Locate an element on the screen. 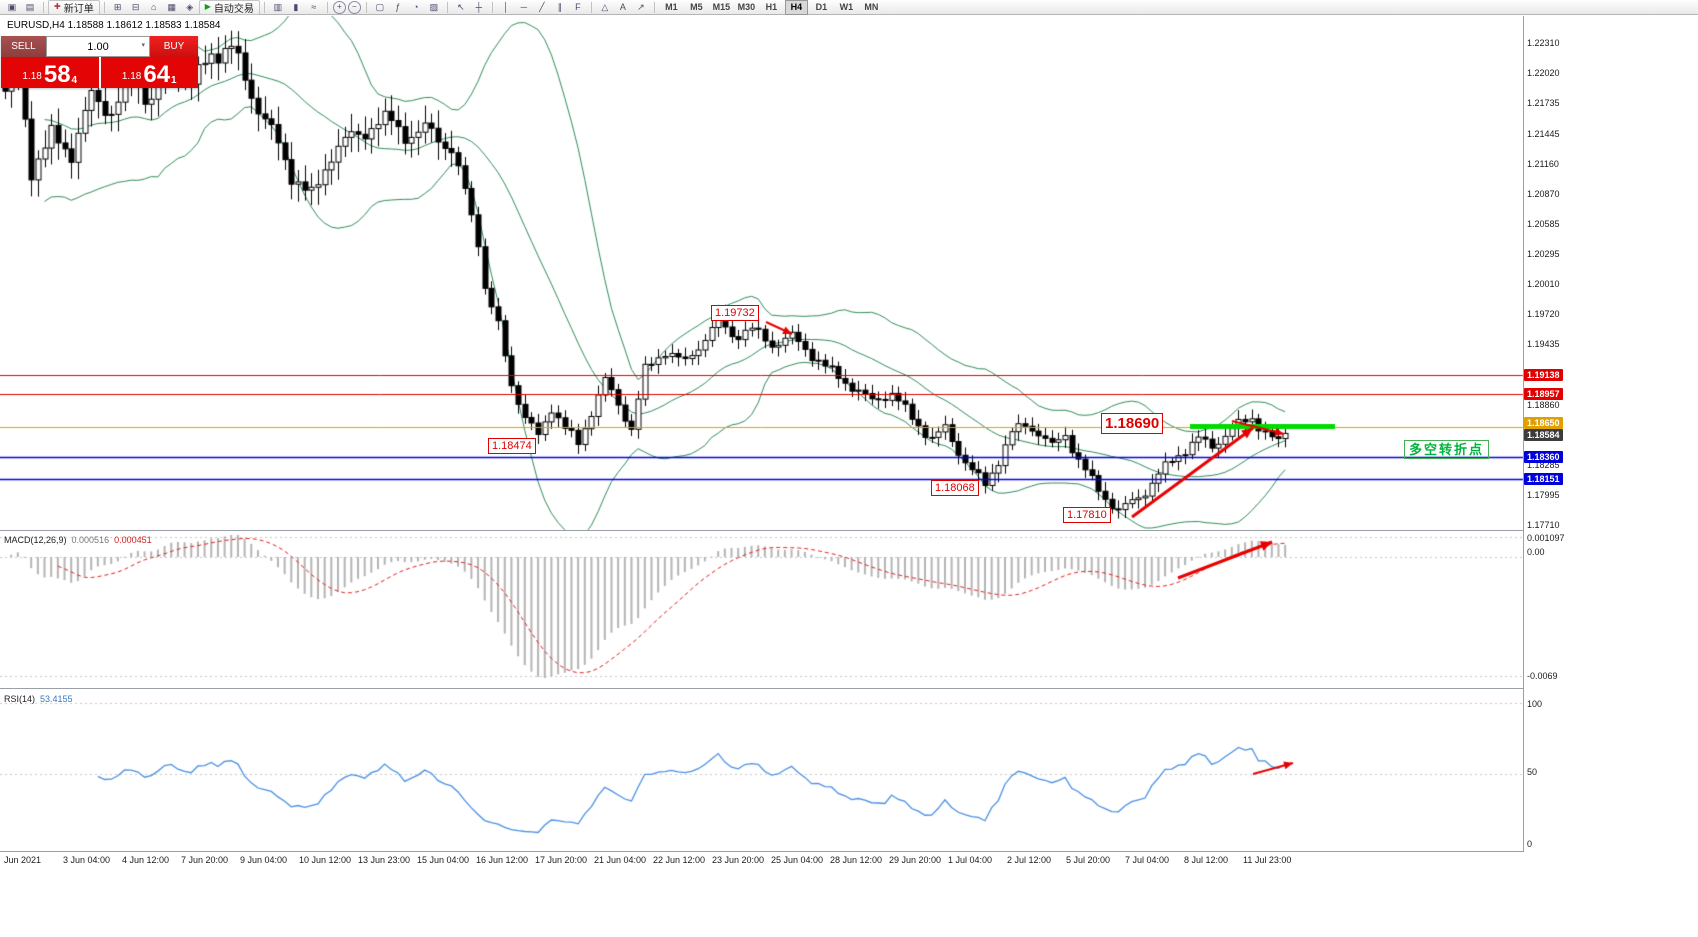 The height and width of the screenshot is (937, 1698). price-axis-tick: 1.20010 is located at coordinates (1543, 284).